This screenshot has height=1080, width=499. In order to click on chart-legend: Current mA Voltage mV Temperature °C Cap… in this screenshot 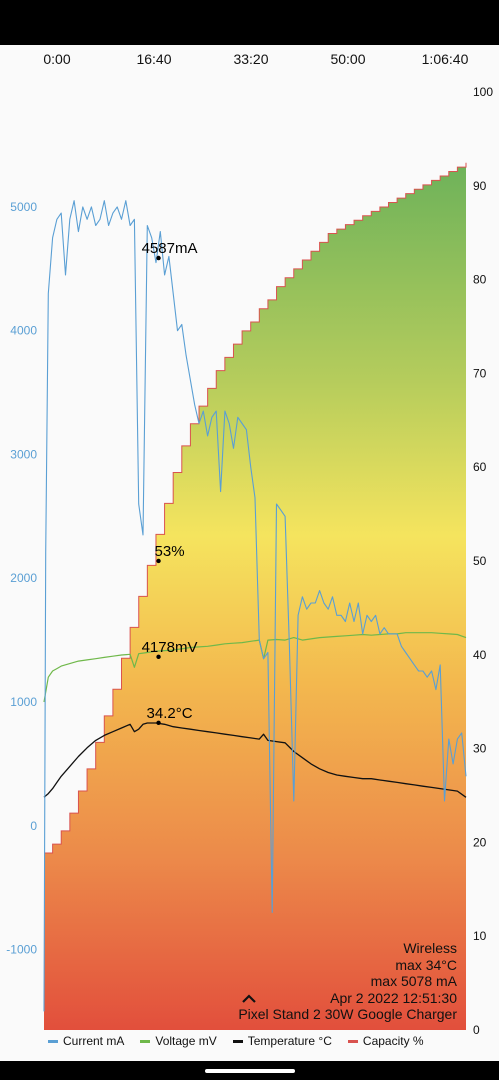, I will do `click(236, 1041)`.